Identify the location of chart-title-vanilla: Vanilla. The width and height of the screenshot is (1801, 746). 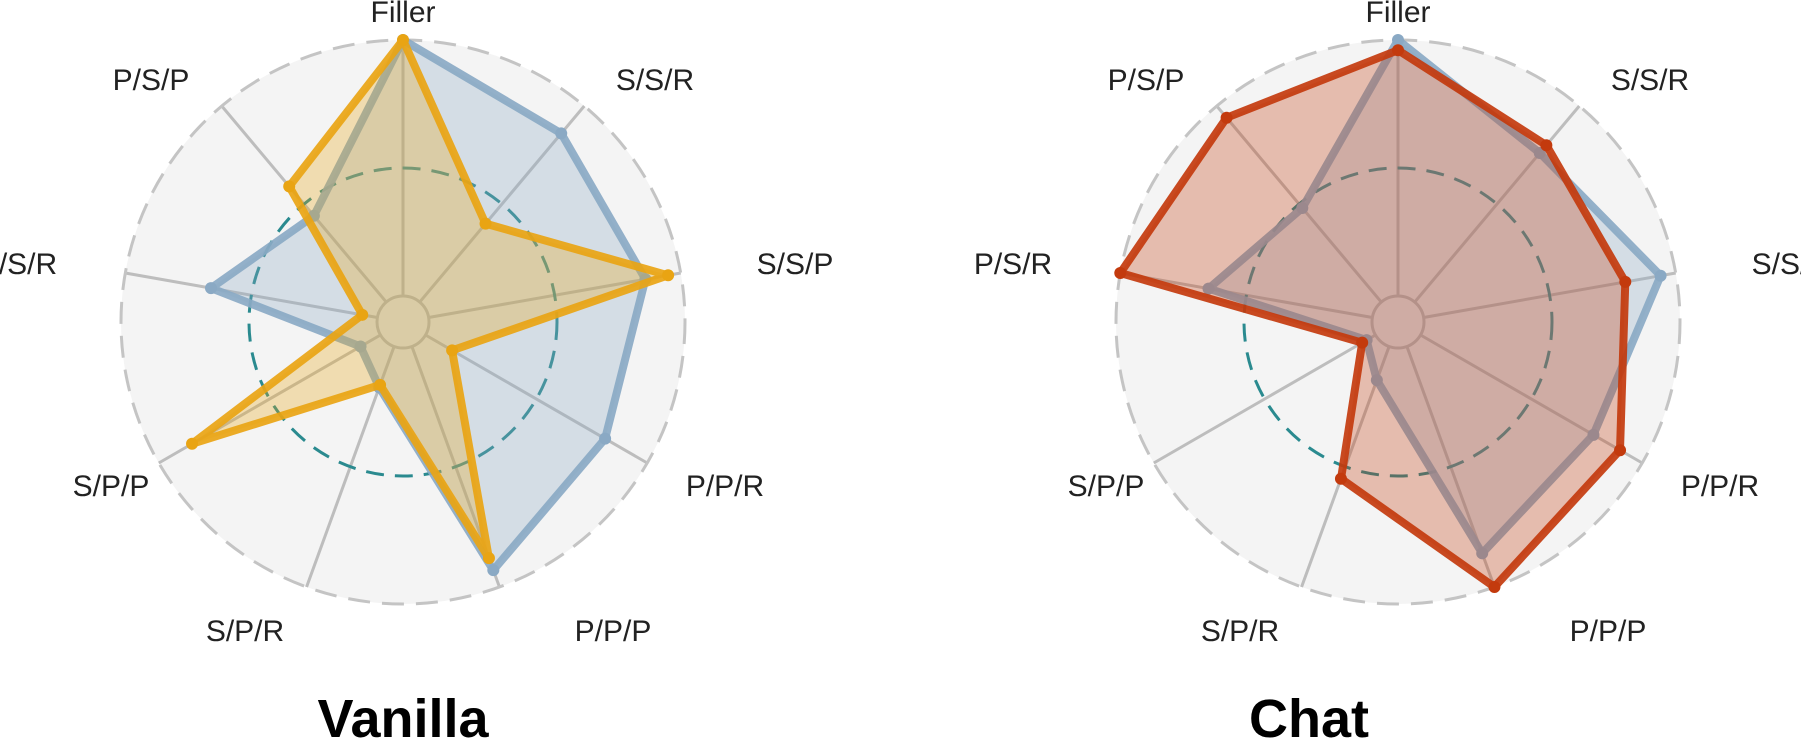
(403, 717).